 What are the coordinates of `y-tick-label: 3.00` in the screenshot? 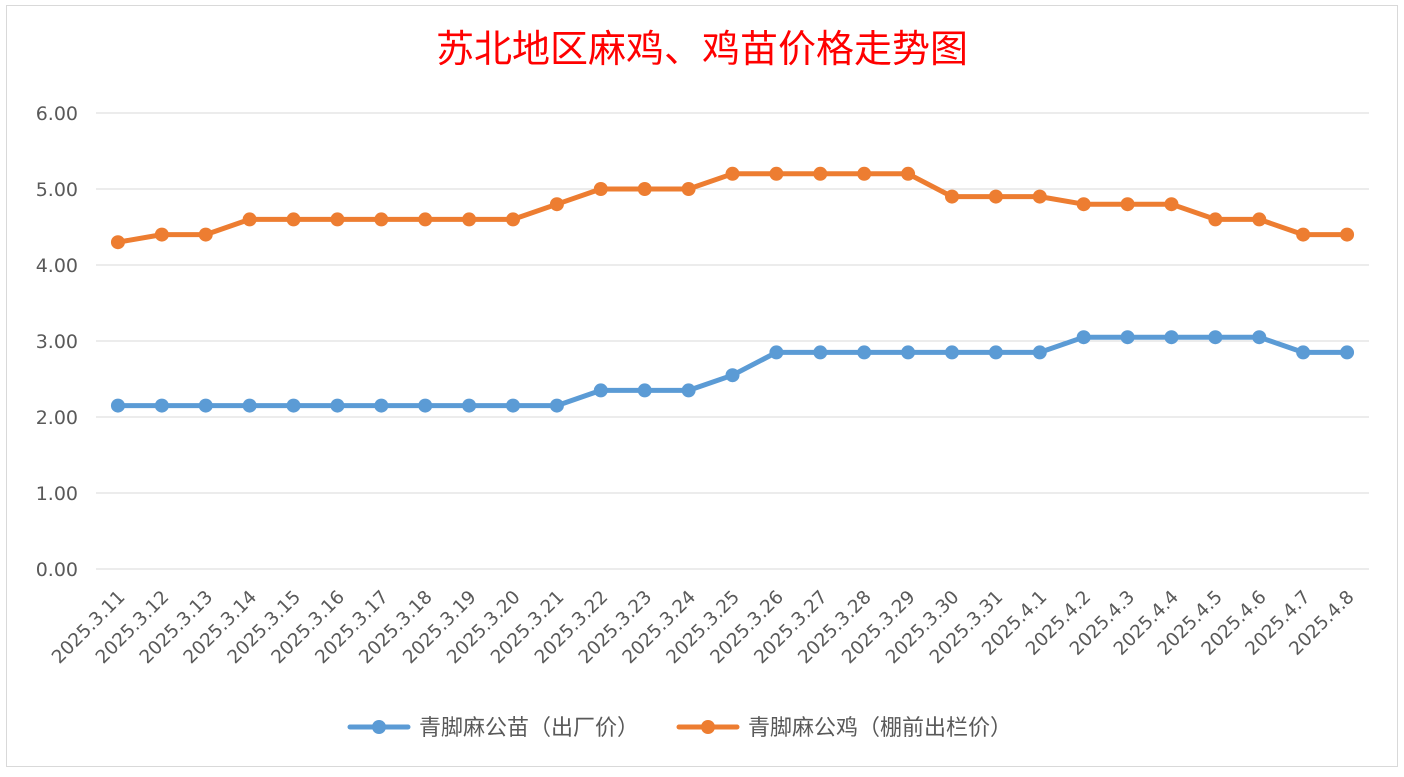 It's located at (57, 342).